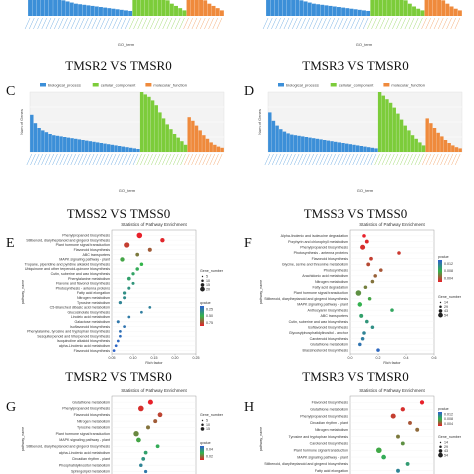 The image size is (474, 474). Describe the element at coordinates (23, 439) in the screenshot. I see `y-axis-label: pathway_name` at that location.